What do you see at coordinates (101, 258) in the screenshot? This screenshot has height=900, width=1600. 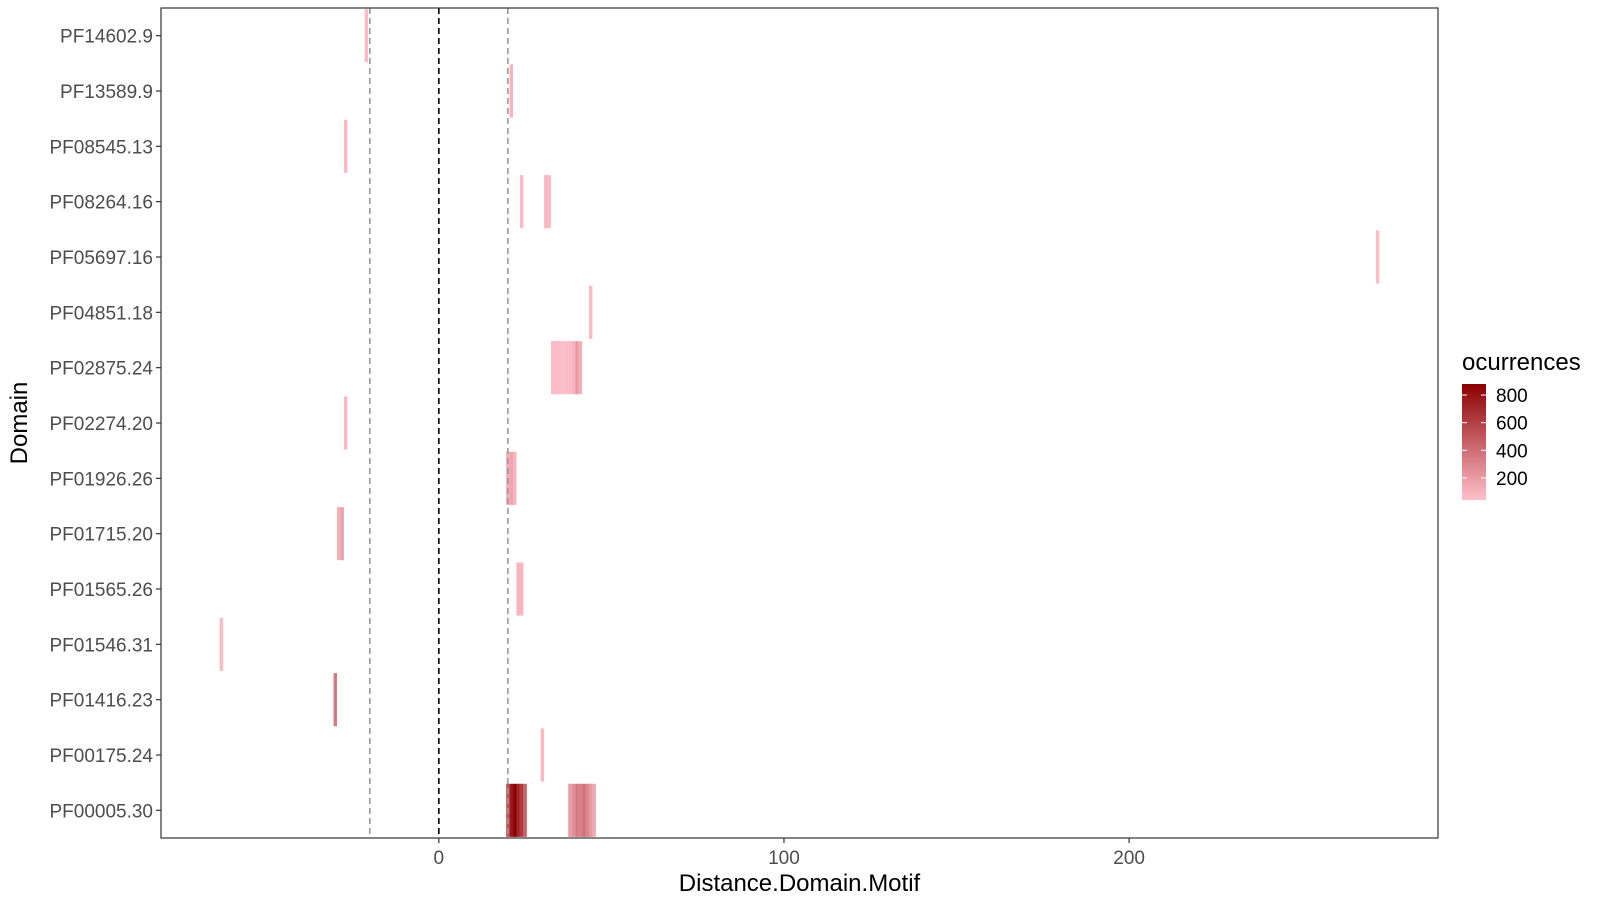 I see `y-tick-label: PF05697.16` at bounding box center [101, 258].